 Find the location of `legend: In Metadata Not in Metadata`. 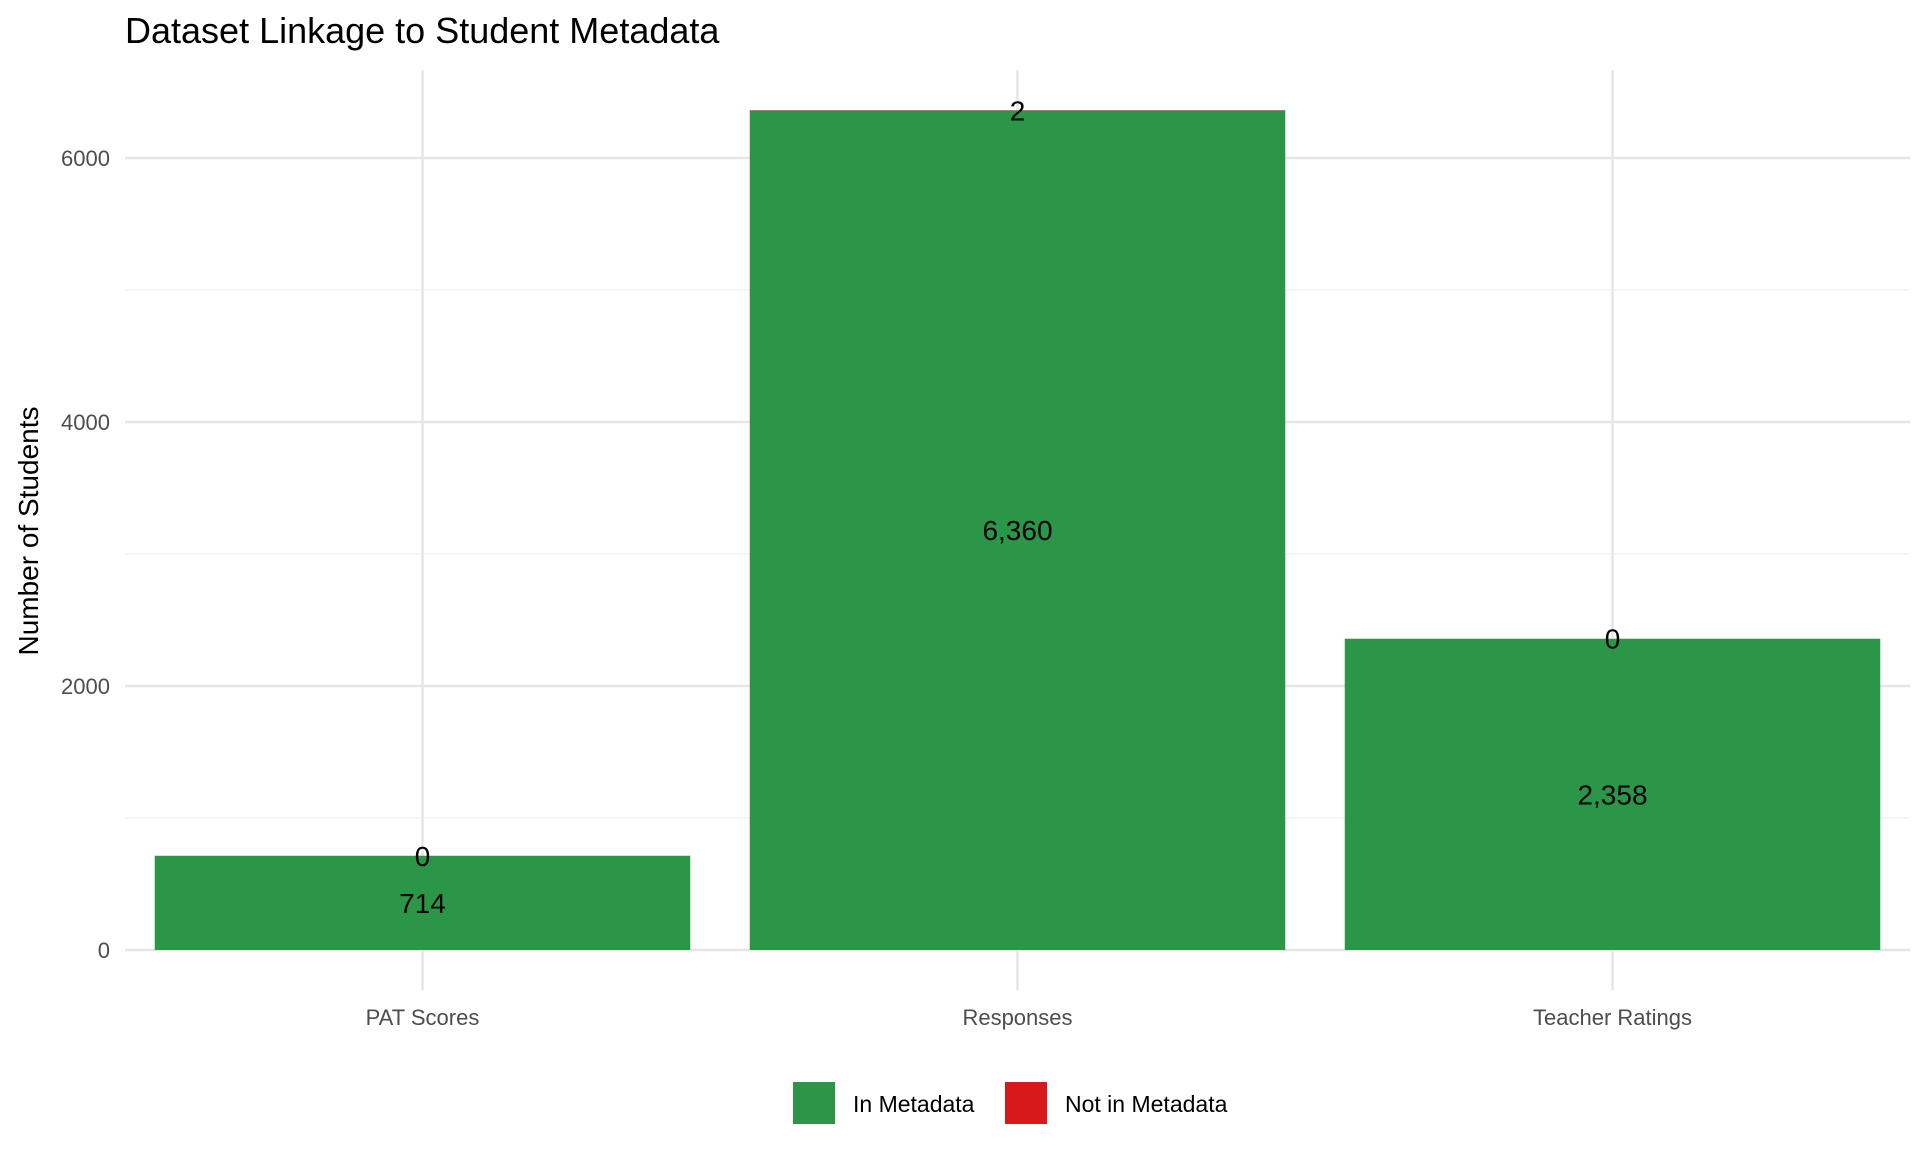

legend: In Metadata Not in Metadata is located at coordinates (1010, 1103).